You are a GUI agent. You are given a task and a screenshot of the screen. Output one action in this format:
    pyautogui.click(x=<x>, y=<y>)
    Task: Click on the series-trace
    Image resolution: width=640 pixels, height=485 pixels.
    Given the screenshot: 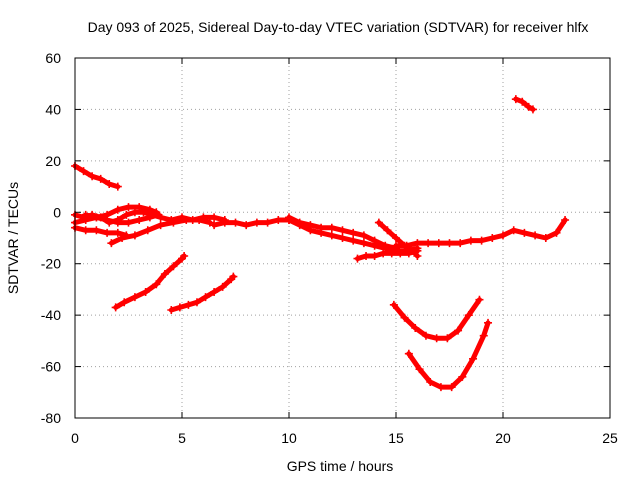 What is the action you would take?
    pyautogui.click(x=524, y=104)
    